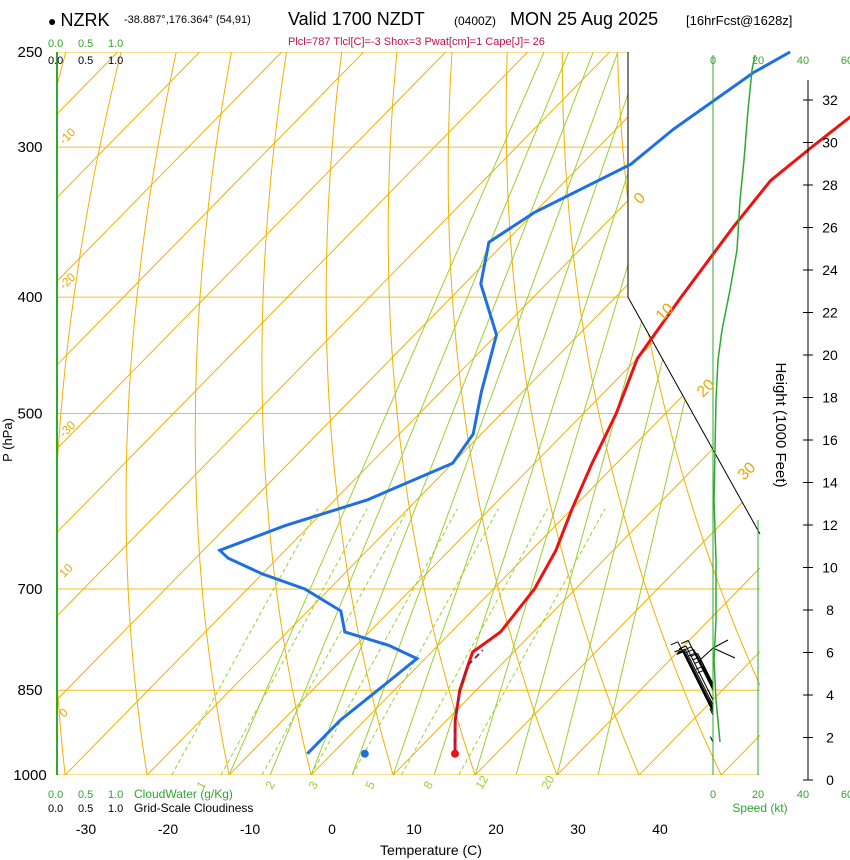  Describe the element at coordinates (332, 829) in the screenshot. I see `temperature-tick-label: 0` at that location.